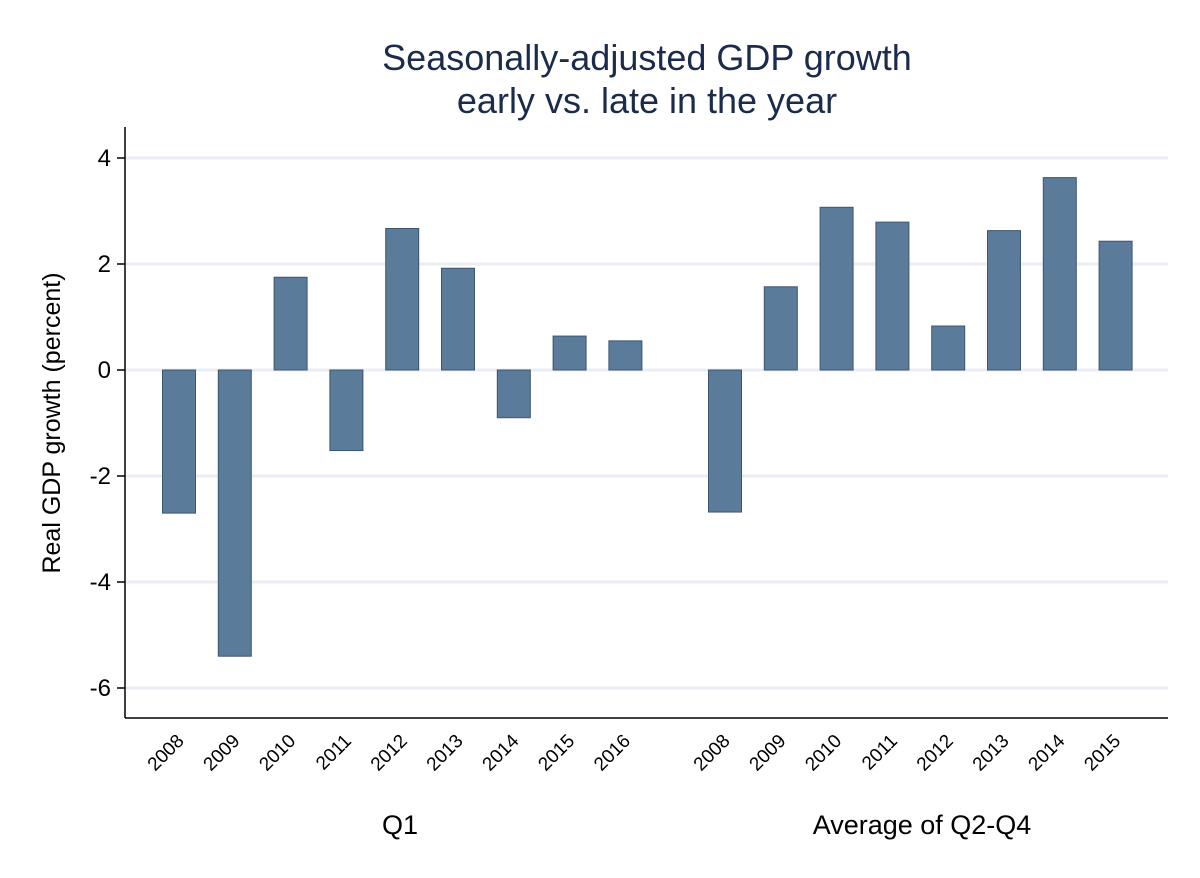 This screenshot has width=1200, height=878. I want to click on y-tick-label: 4, so click(104, 158).